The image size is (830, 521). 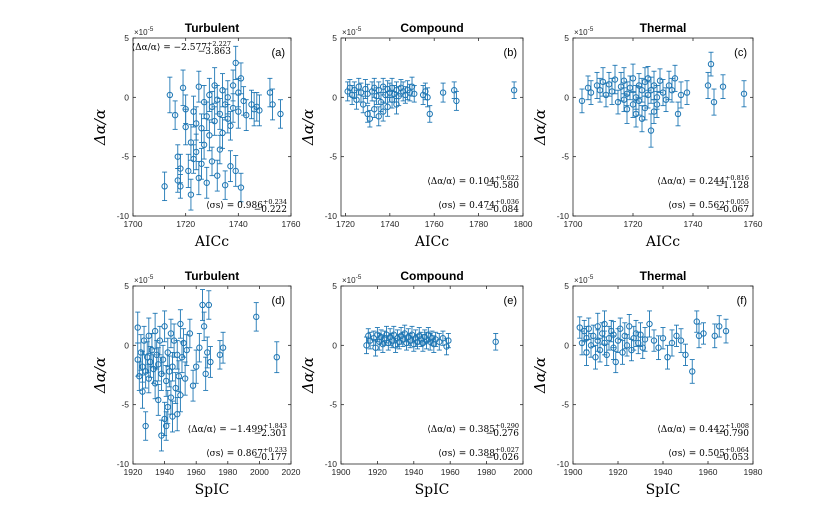 What do you see at coordinates (478, 454) in the screenshot?
I see `annotation-sigma: ⟨σs⟩ = 0.388+0.027−0.026` at bounding box center [478, 454].